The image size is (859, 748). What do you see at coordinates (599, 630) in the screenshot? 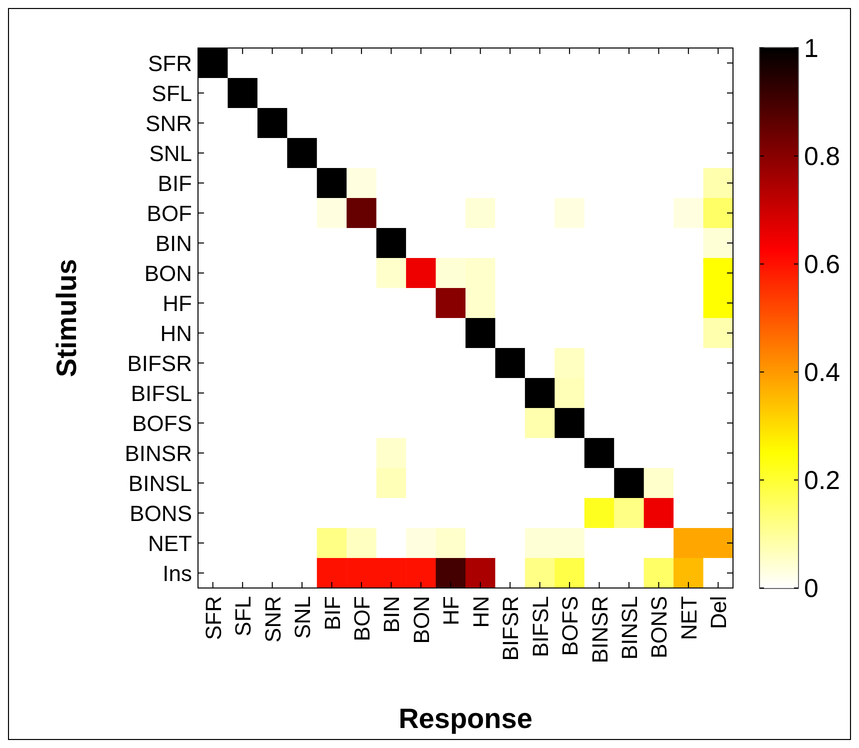
I see `x-tick-label: BINSR` at bounding box center [599, 630].